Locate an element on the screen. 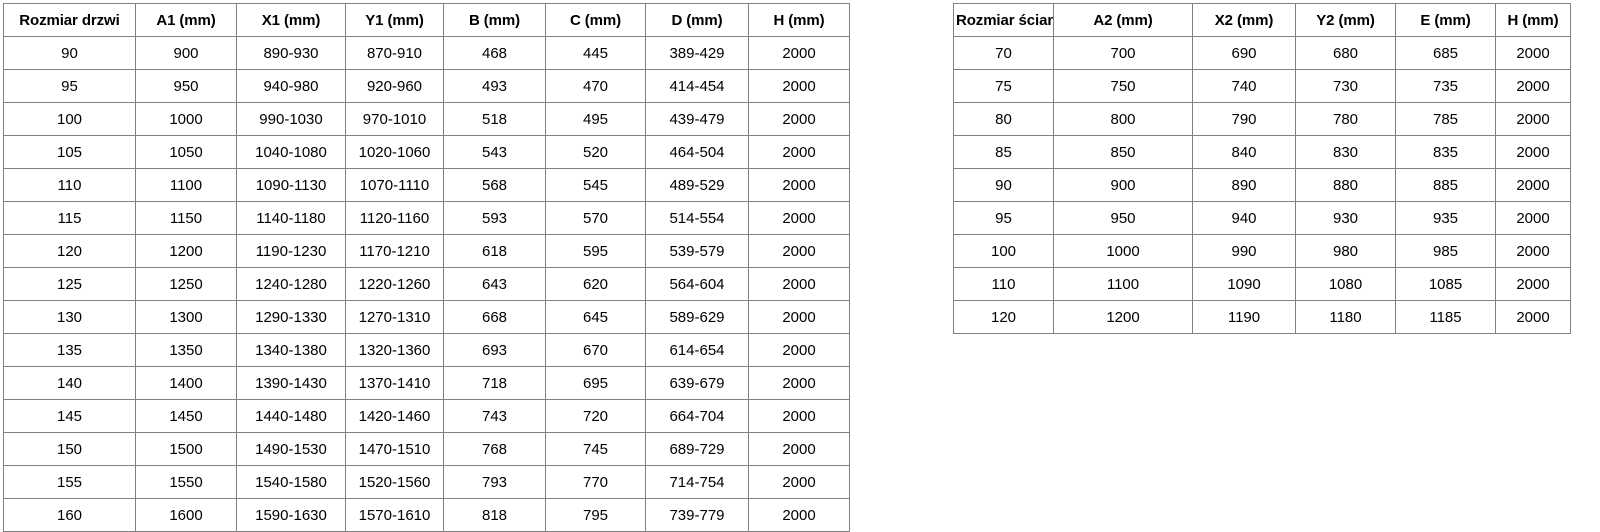  table-cell: 125 is located at coordinates (69, 284).